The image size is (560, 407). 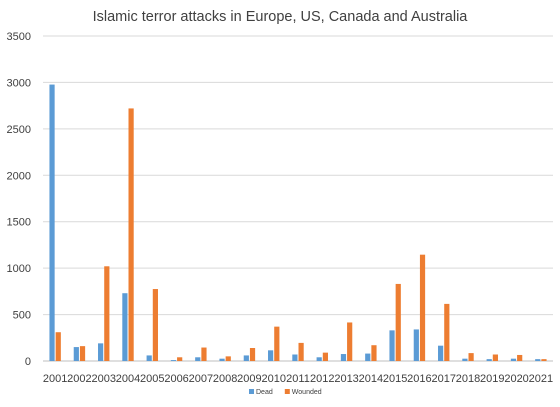 What do you see at coordinates (301, 351) in the screenshot?
I see `bar-wounded-2011` at bounding box center [301, 351].